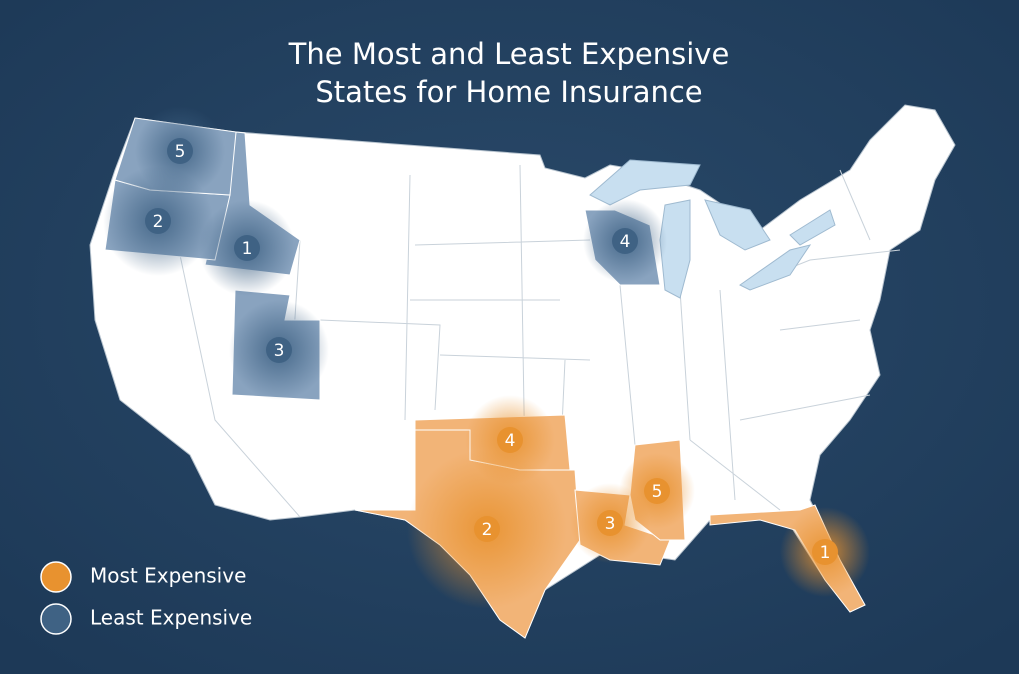 Image resolution: width=1019 pixels, height=674 pixels. I want to click on lakes, so click(712, 229).